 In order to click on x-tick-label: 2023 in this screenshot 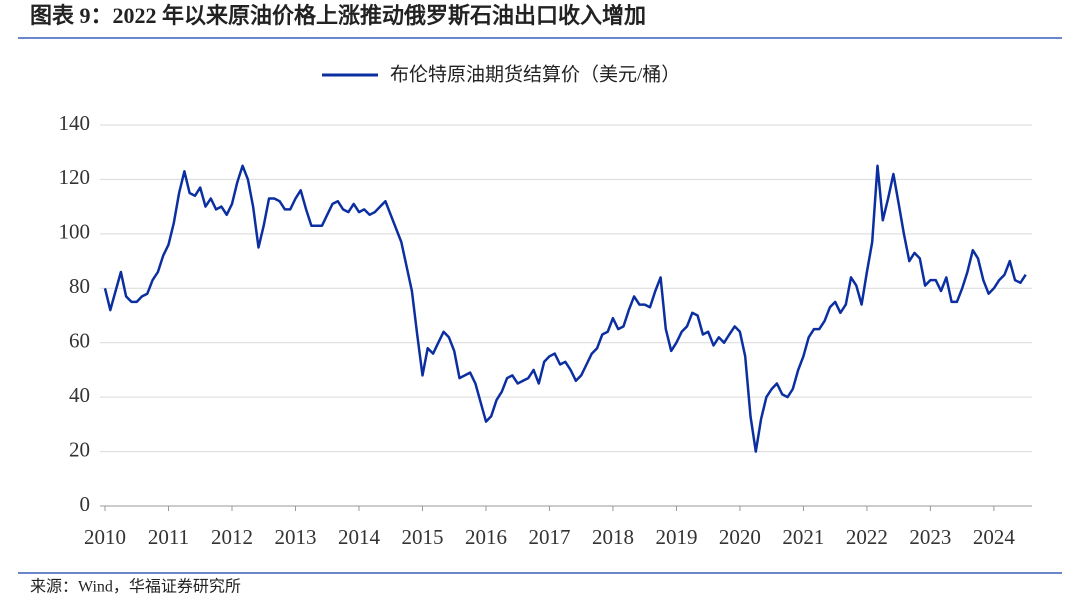, I will do `click(930, 537)`.